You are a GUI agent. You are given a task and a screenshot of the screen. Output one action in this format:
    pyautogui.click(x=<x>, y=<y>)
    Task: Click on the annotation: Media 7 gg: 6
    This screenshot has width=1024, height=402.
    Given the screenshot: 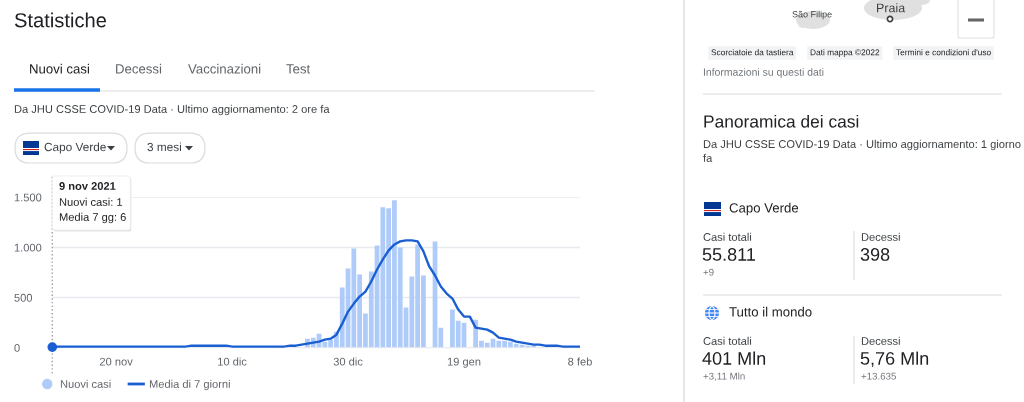 What is the action you would take?
    pyautogui.click(x=92, y=218)
    